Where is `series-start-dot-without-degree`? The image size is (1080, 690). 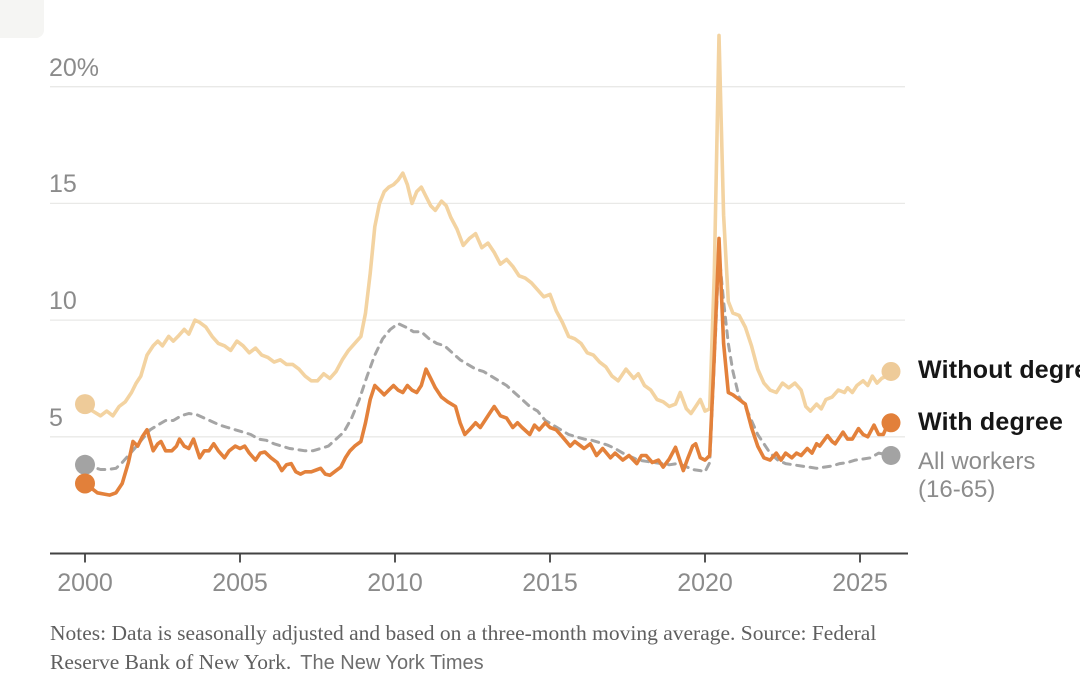
series-start-dot-without-degree is located at coordinates (85, 404).